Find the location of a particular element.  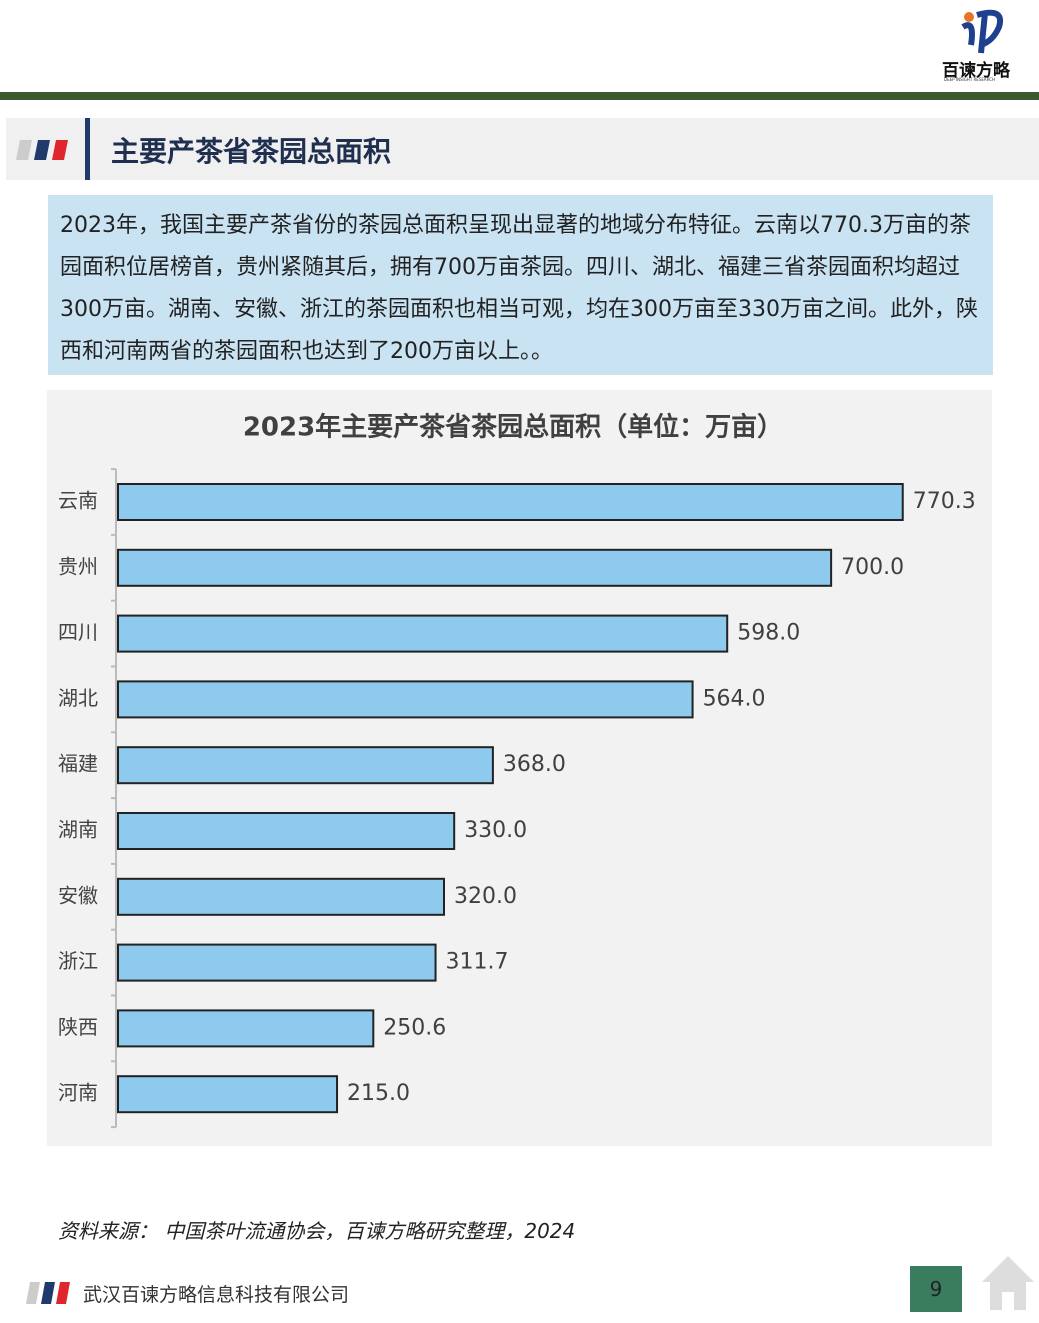

value-label: 770.3 is located at coordinates (944, 501).